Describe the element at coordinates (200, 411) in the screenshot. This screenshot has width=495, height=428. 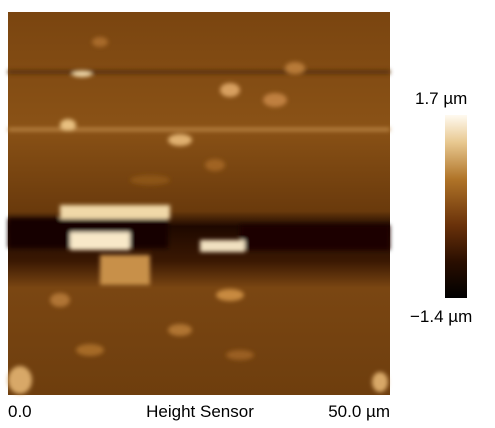
I see `axis-title: Height Sensor` at that location.